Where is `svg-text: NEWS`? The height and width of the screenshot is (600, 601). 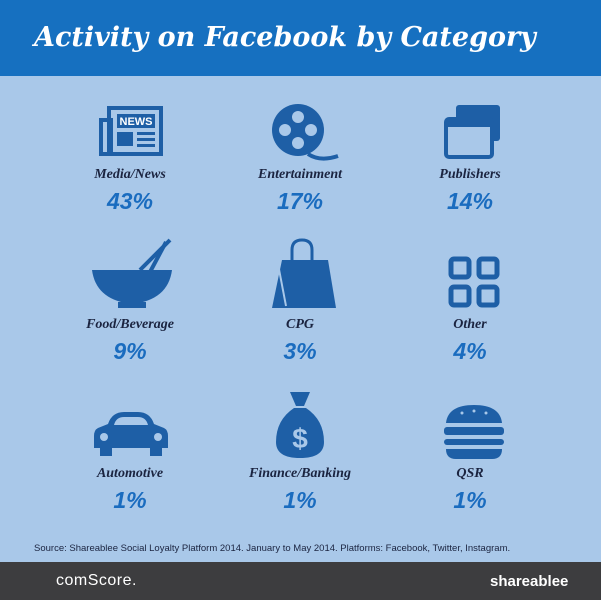 svg-text: NEWS is located at coordinates (136, 122).